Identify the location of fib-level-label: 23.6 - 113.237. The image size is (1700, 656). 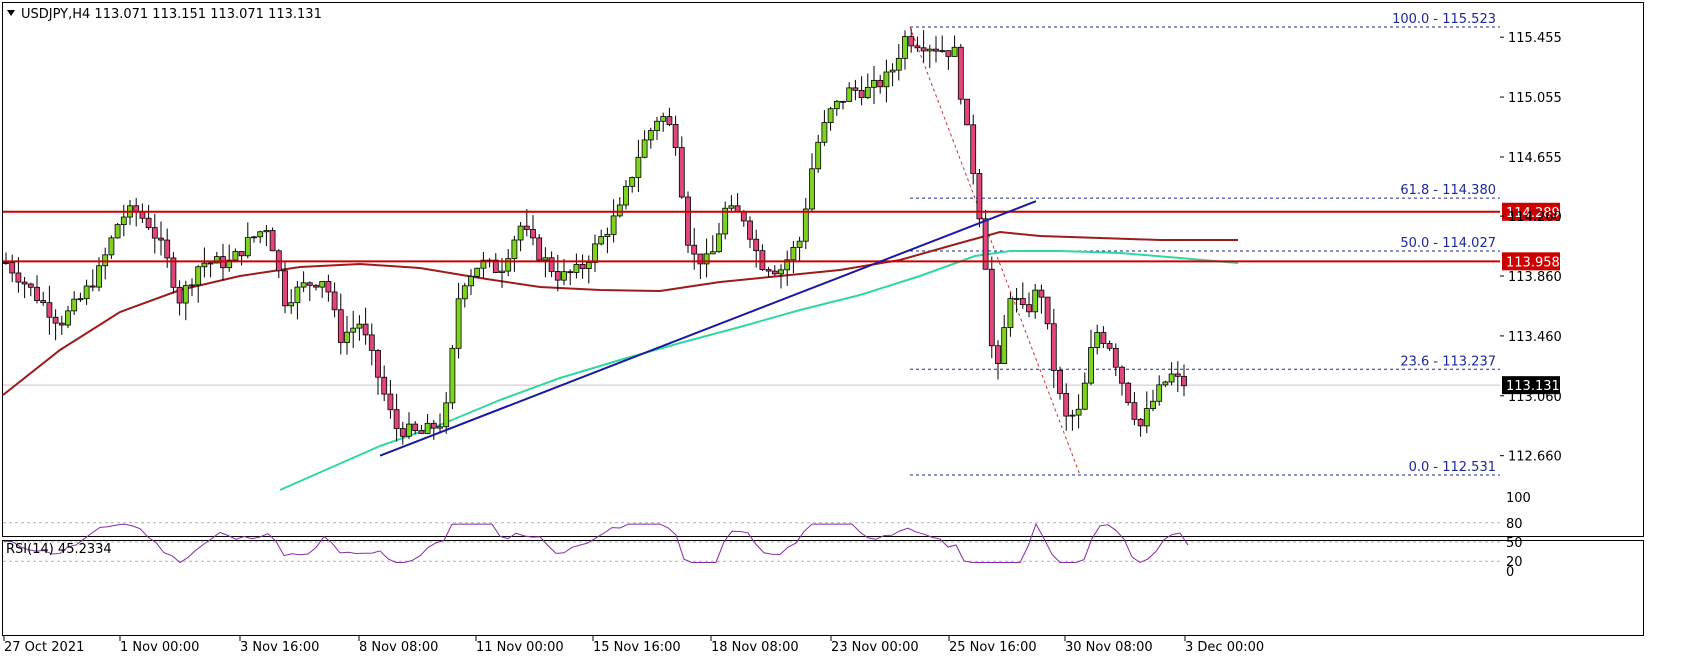
(1448, 361).